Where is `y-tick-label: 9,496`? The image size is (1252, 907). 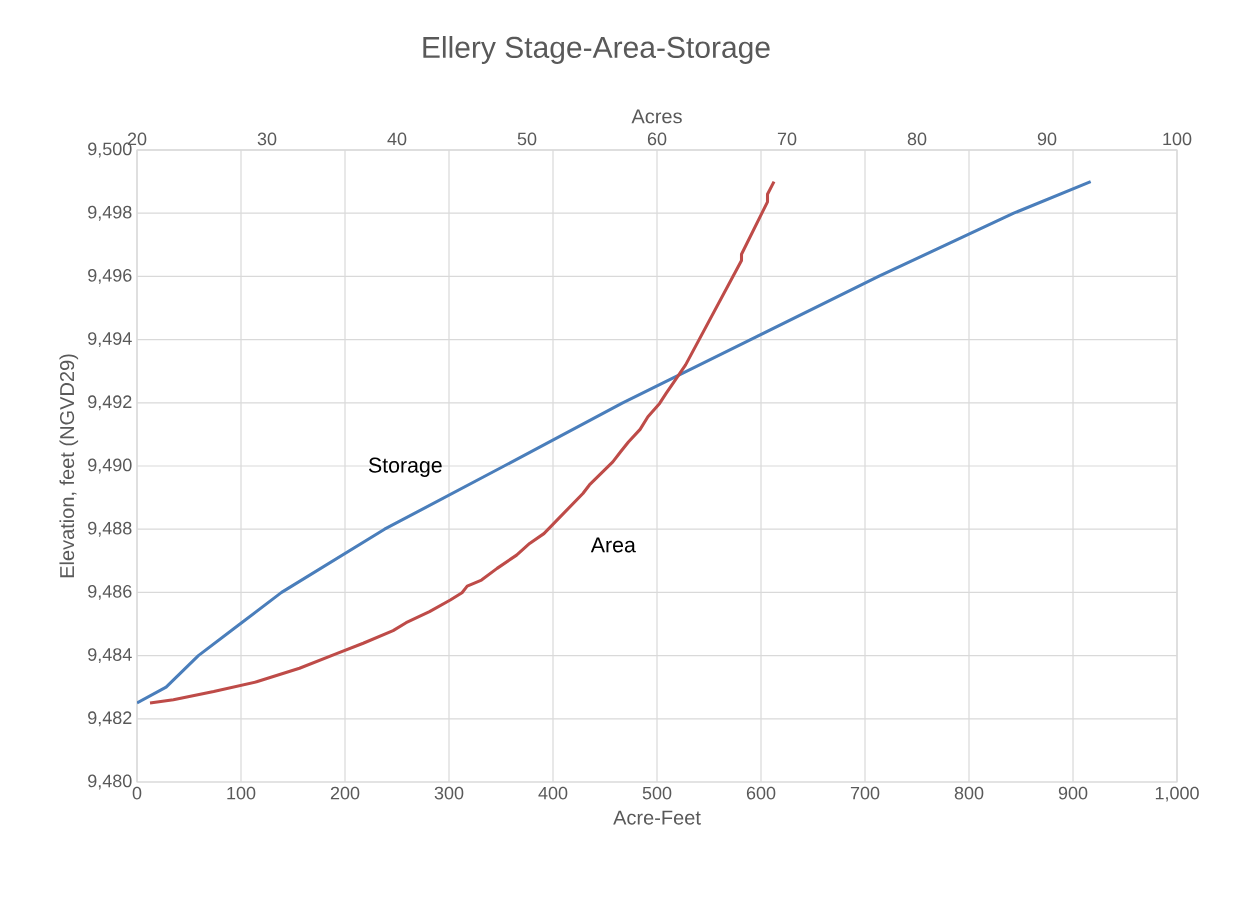
y-tick-label: 9,496 is located at coordinates (110, 276).